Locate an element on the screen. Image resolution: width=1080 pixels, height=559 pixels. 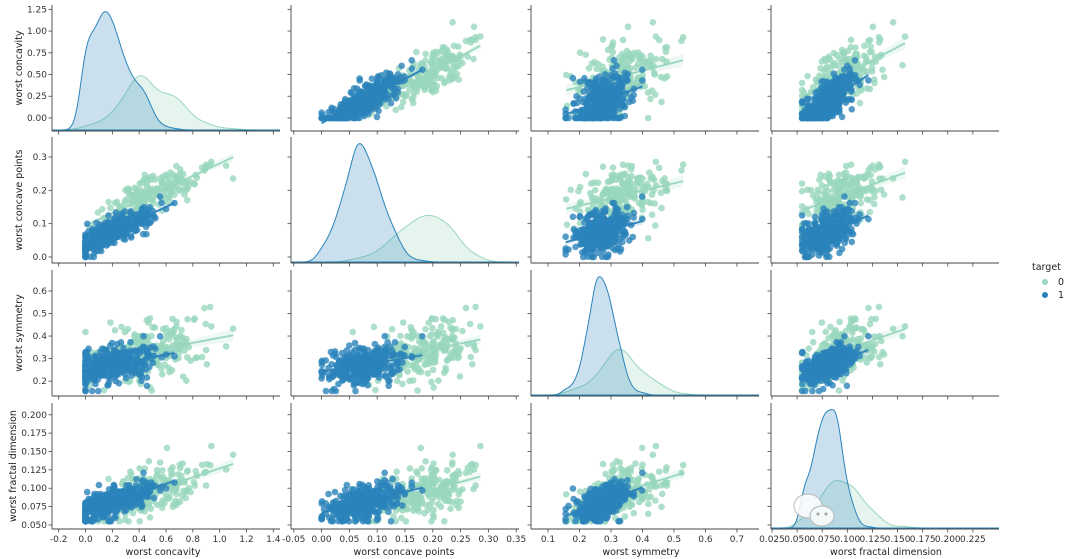
y-tick-label: 0.6 is located at coordinates (40, 292).